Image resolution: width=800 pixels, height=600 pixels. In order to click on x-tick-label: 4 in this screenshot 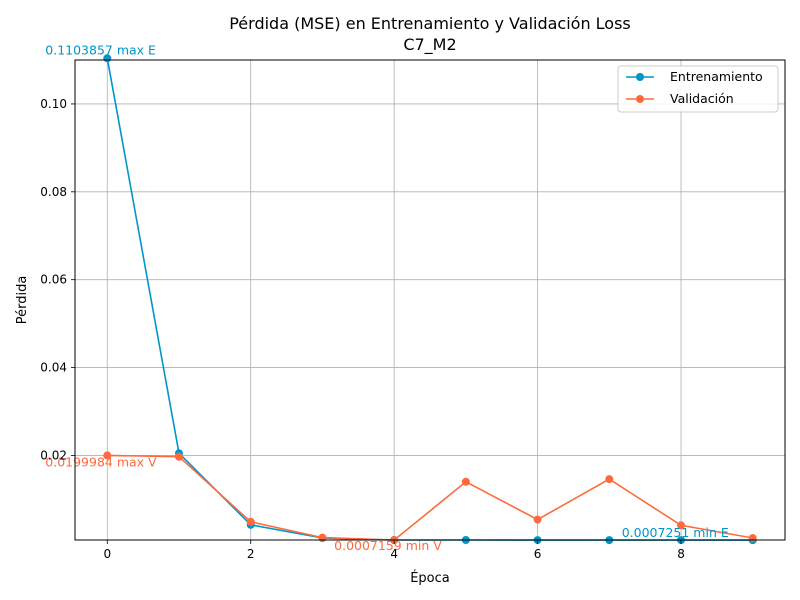, I will do `click(394, 554)`.